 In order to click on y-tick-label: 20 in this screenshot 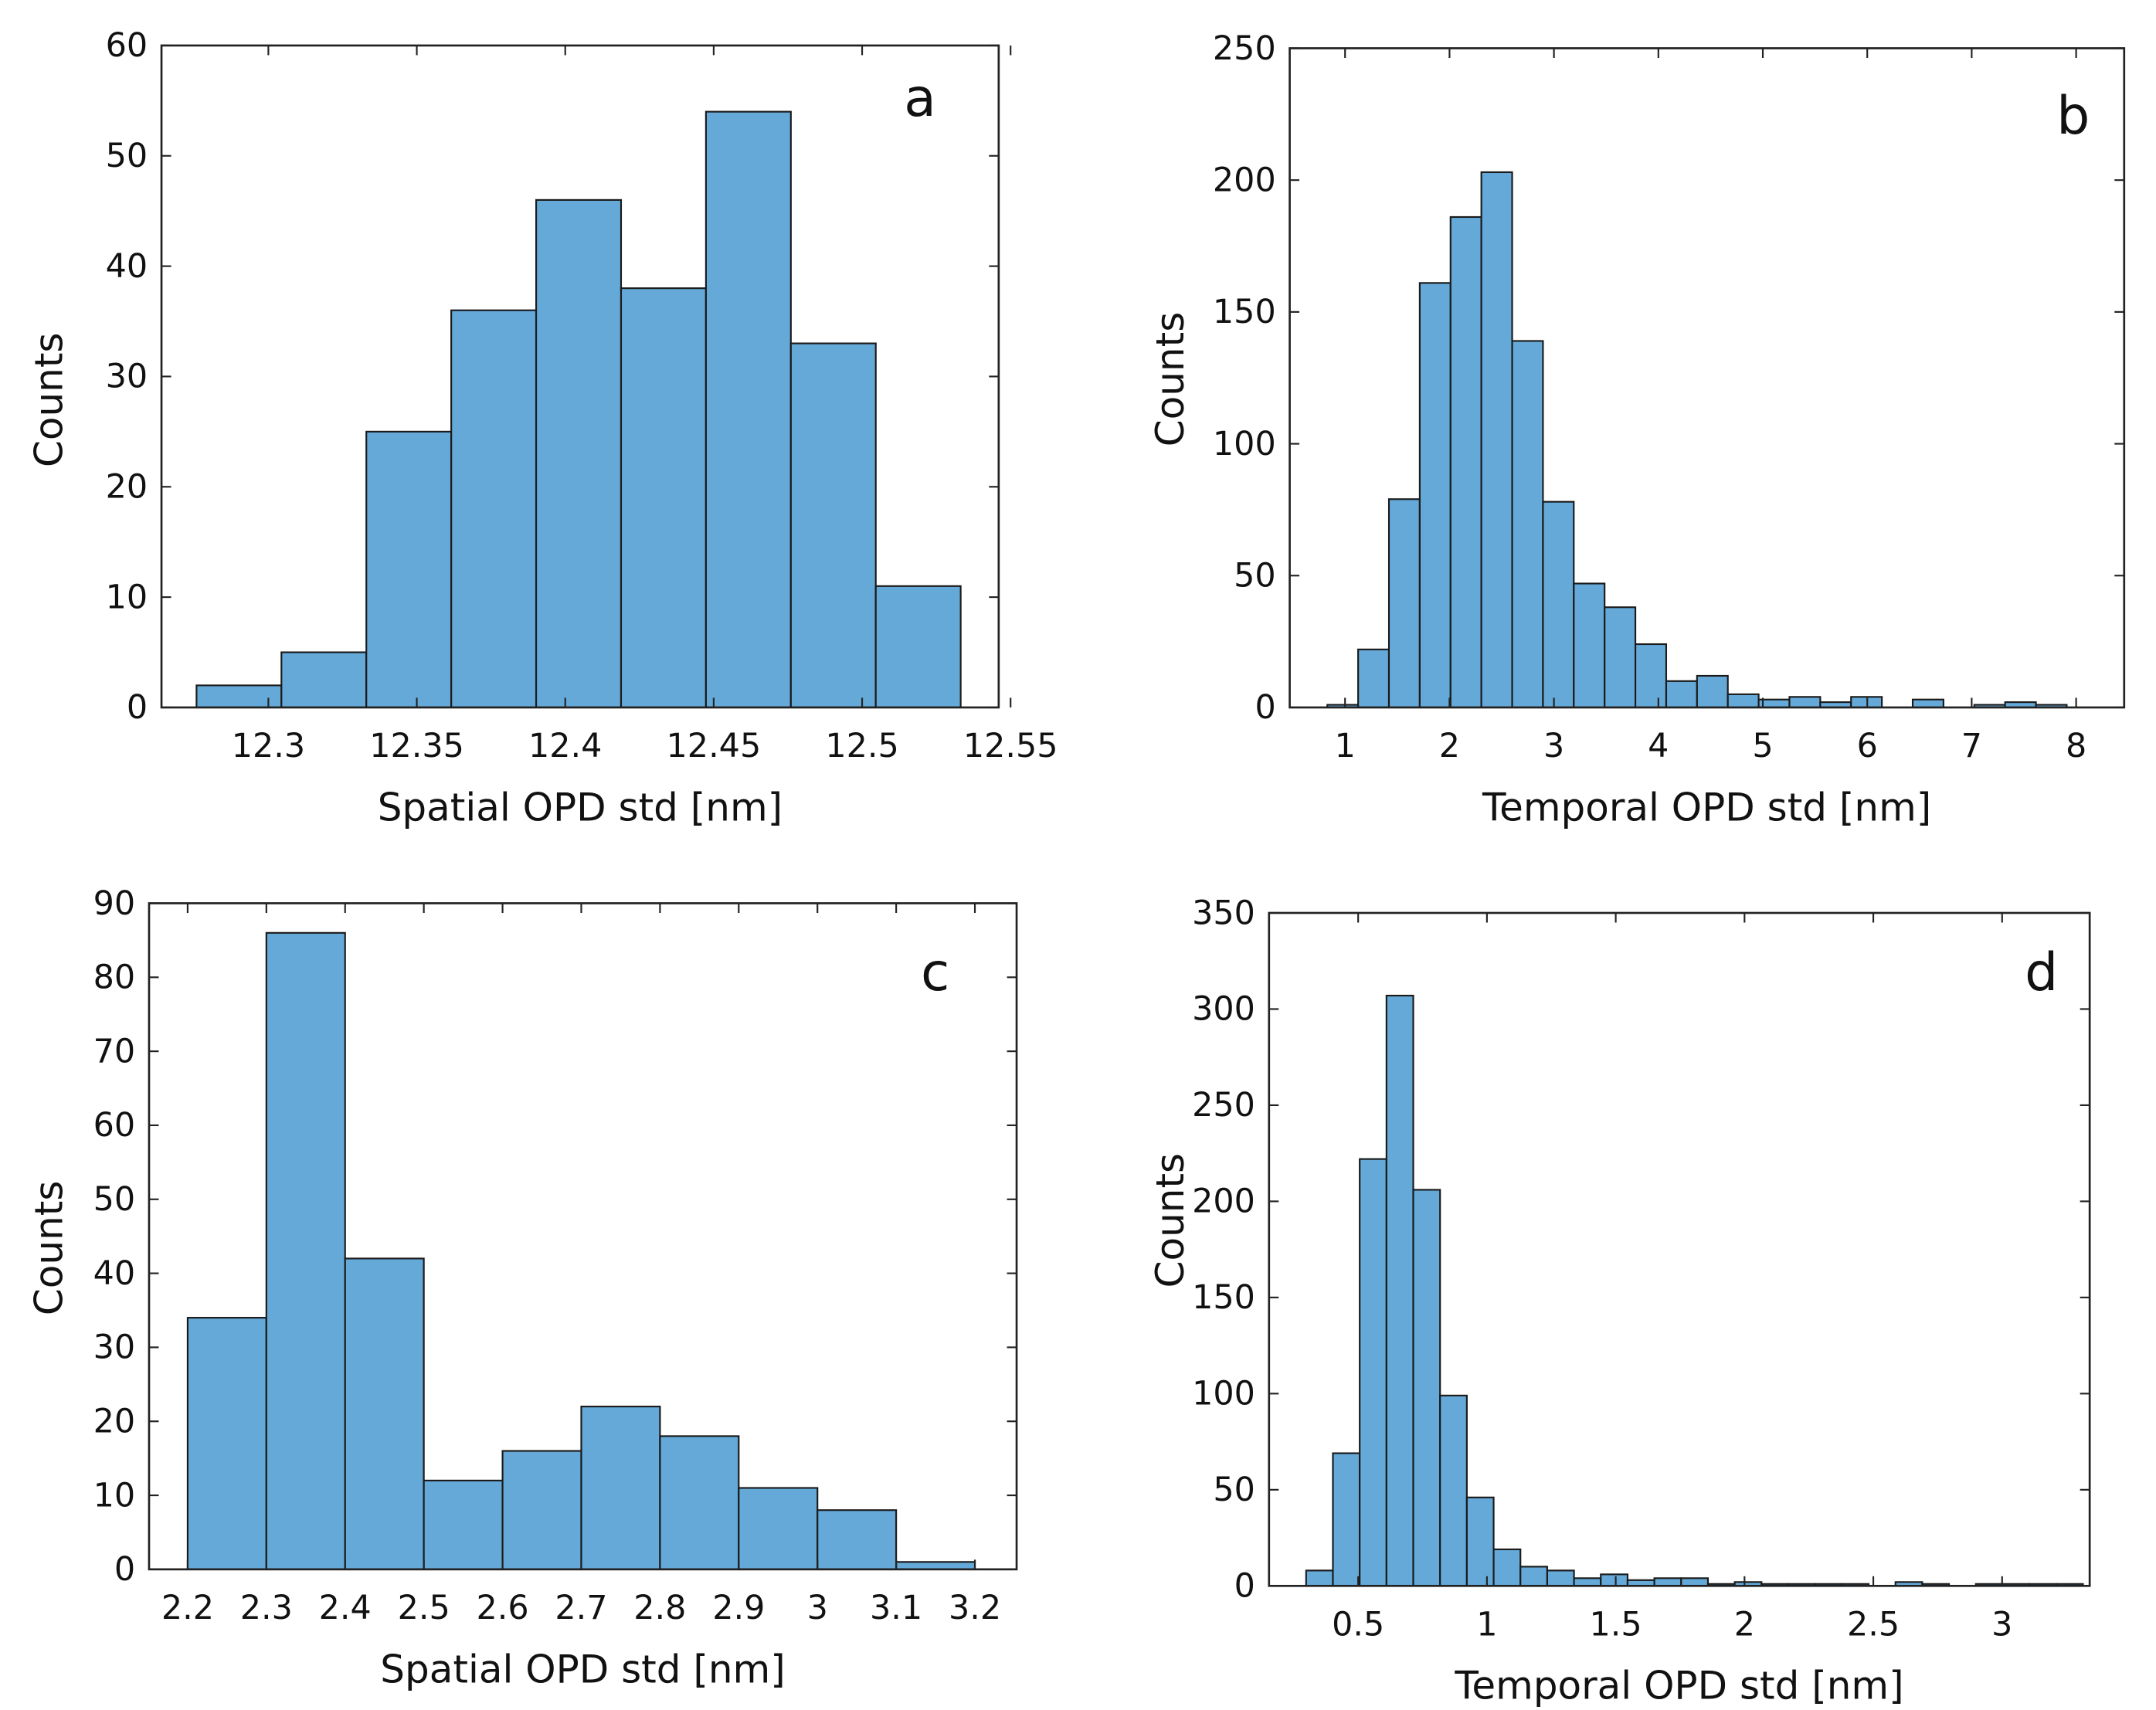, I will do `click(115, 1422)`.